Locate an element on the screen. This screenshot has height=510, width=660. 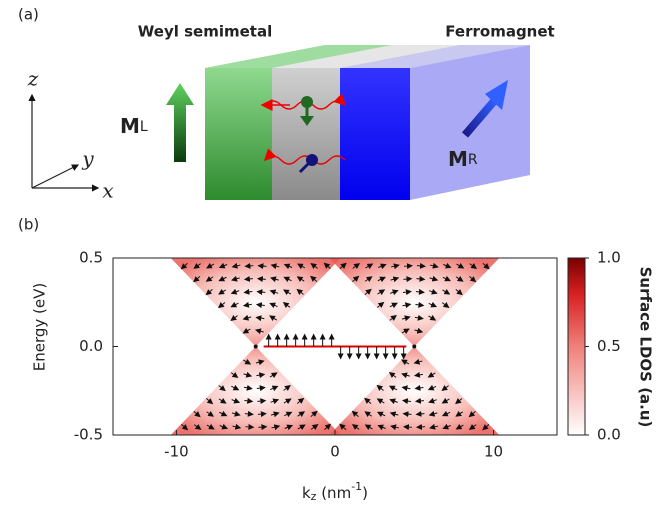
colorbar-tick-label: 0.5 is located at coordinates (609, 346).